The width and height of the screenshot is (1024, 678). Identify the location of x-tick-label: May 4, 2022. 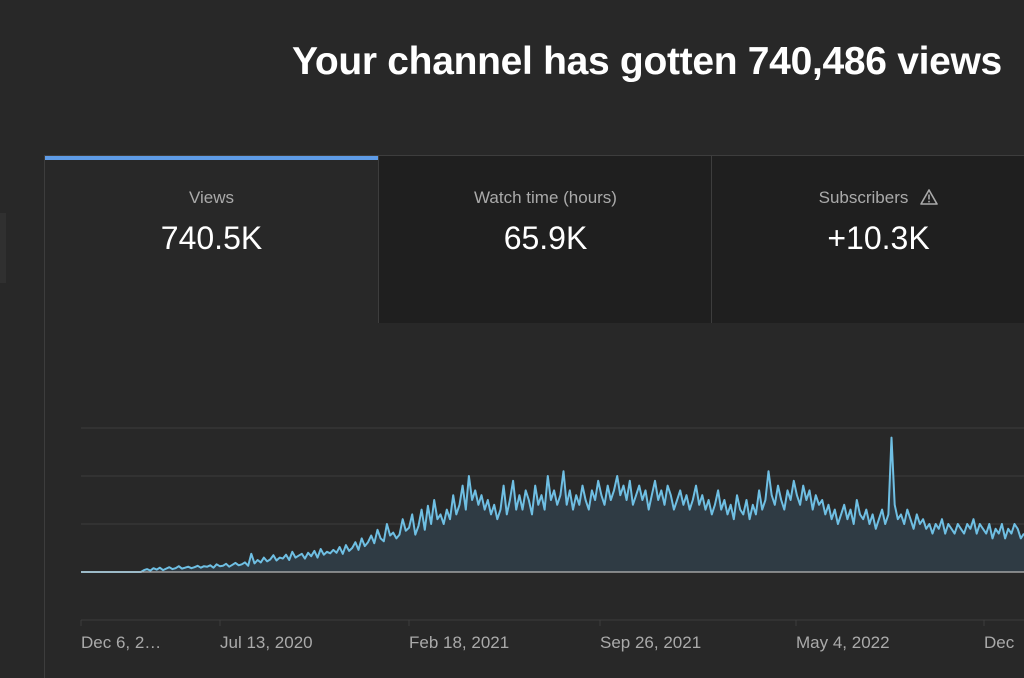
(843, 642).